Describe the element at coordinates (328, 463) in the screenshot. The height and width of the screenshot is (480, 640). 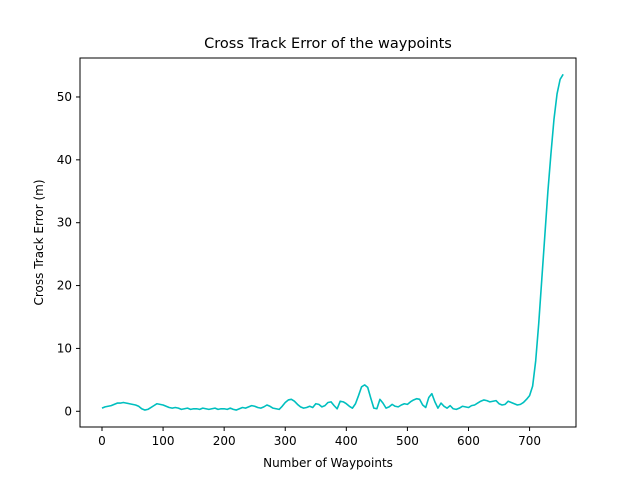
I see `x-axis-label: Number of Waypoints` at that location.